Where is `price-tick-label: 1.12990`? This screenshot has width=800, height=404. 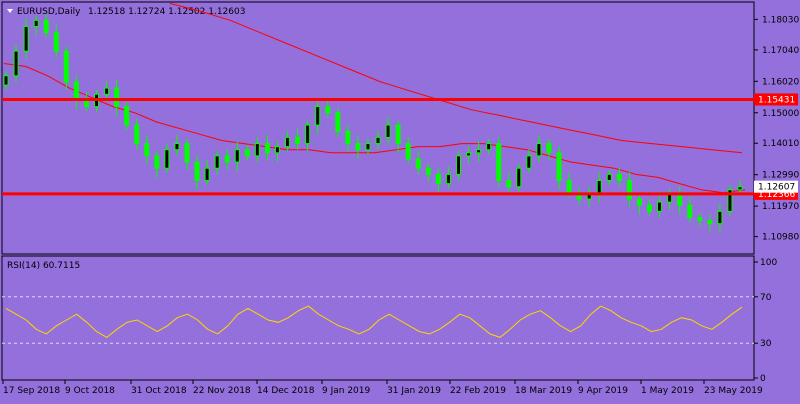 price-tick-label: 1.12990 is located at coordinates (780, 176).